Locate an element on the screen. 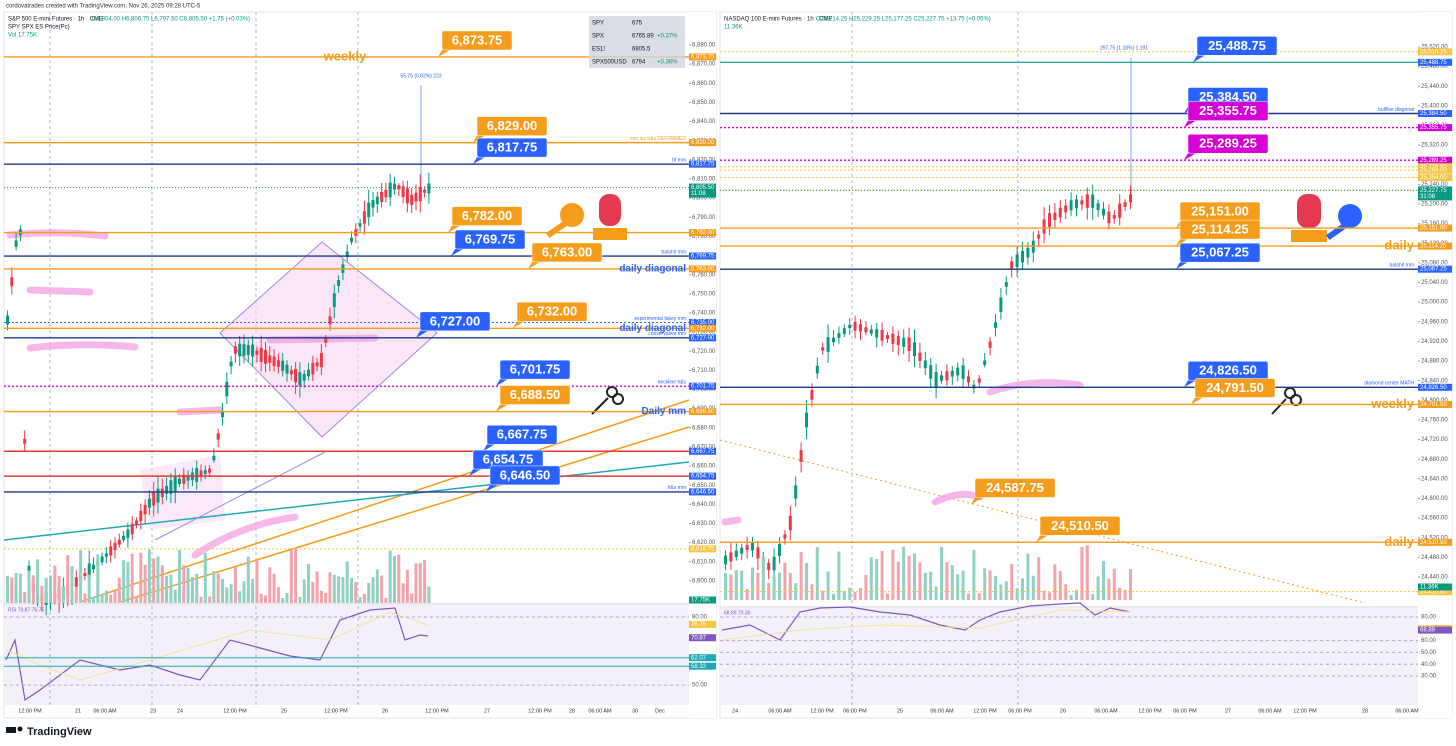 The width and height of the screenshot is (1456, 746). time-axis-label: 26 is located at coordinates (1063, 711).